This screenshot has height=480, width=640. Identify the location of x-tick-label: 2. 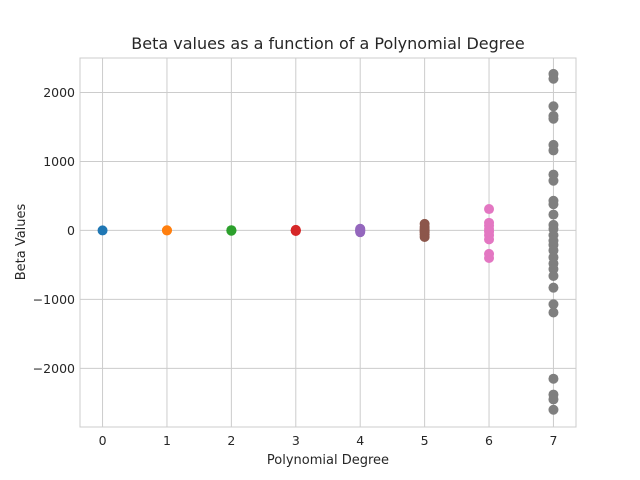
(231, 440).